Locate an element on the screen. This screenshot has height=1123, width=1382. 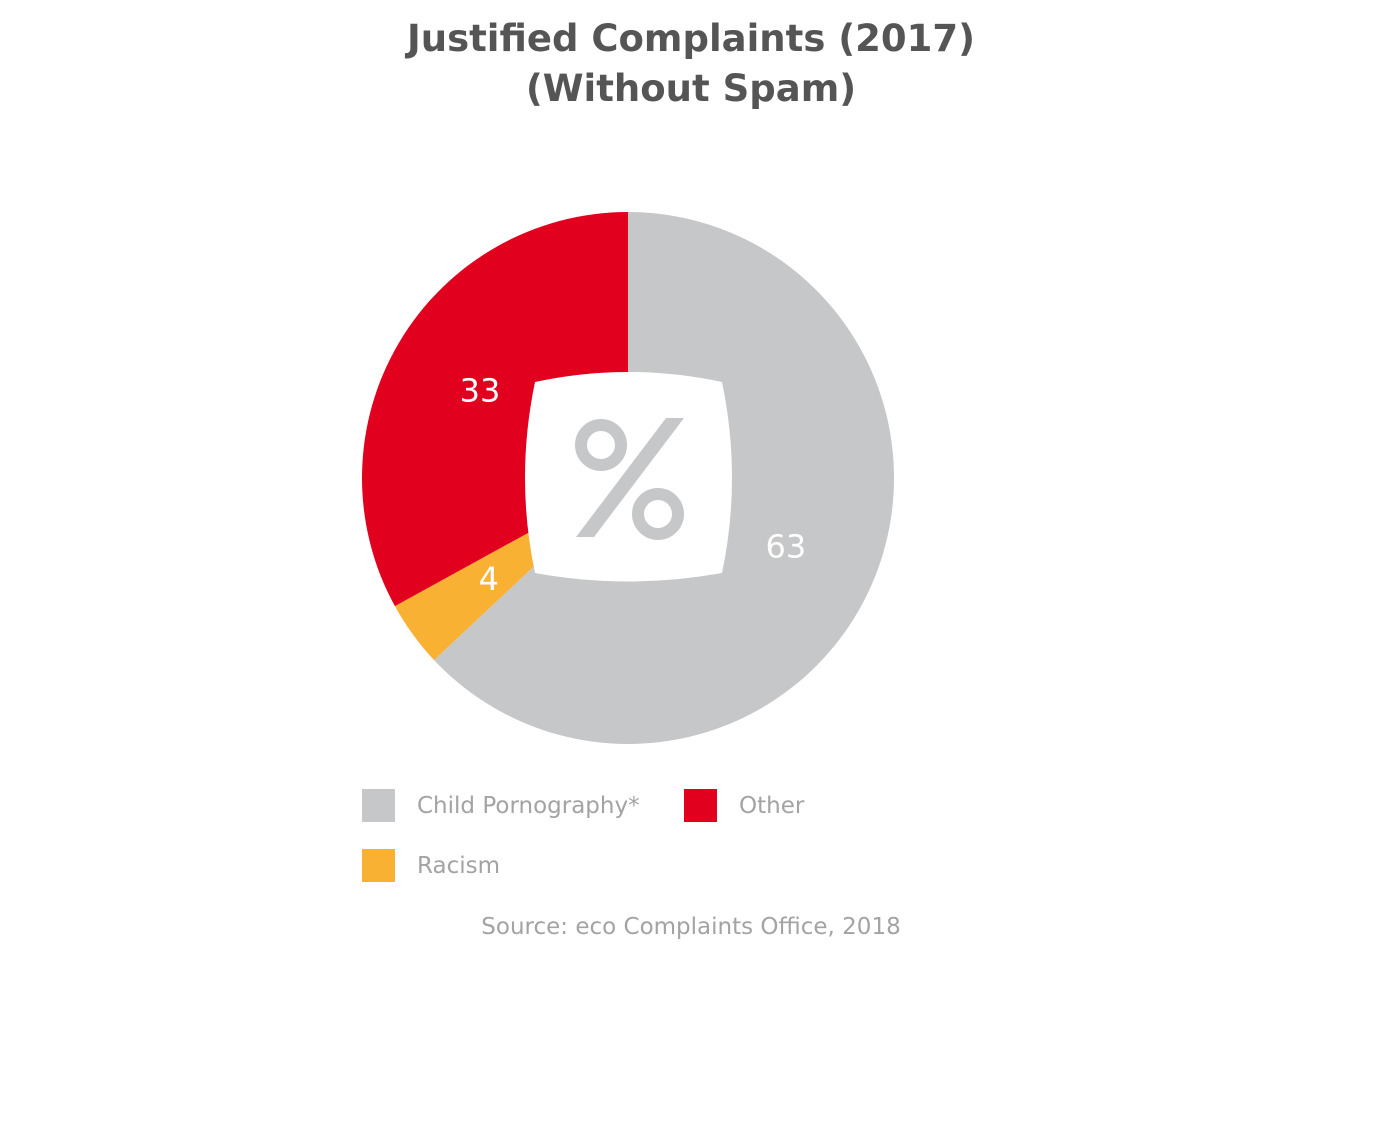
slice-value-label: 33 is located at coordinates (480, 390).